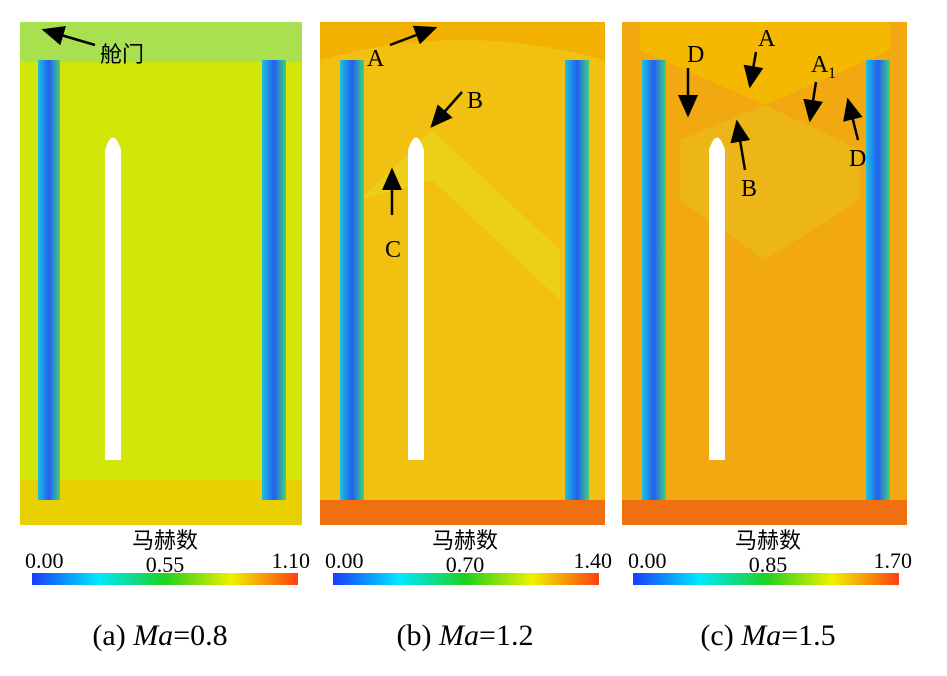 The width and height of the screenshot is (947, 676). I want to click on svg-text: 1.70, so click(893, 560).